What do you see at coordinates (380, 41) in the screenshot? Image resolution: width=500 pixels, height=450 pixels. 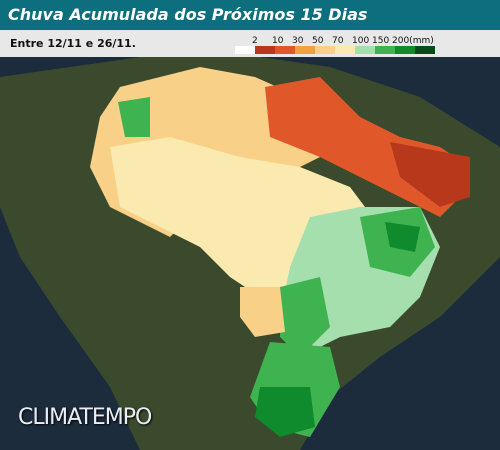 I see `legend-label: 150` at bounding box center [380, 41].